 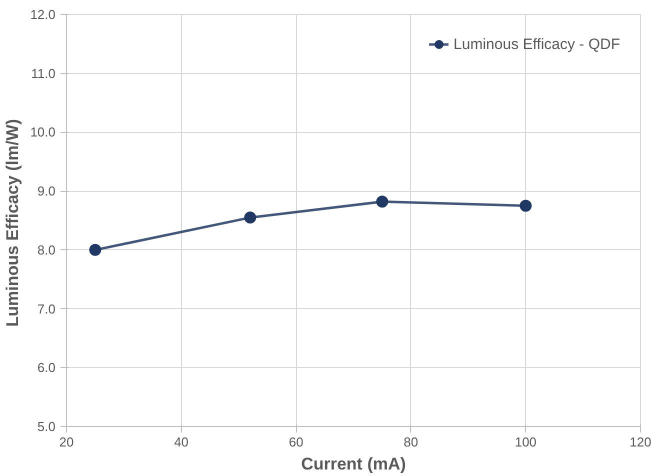 What do you see at coordinates (525, 442) in the screenshot?
I see `x-tick-label: 100` at bounding box center [525, 442].